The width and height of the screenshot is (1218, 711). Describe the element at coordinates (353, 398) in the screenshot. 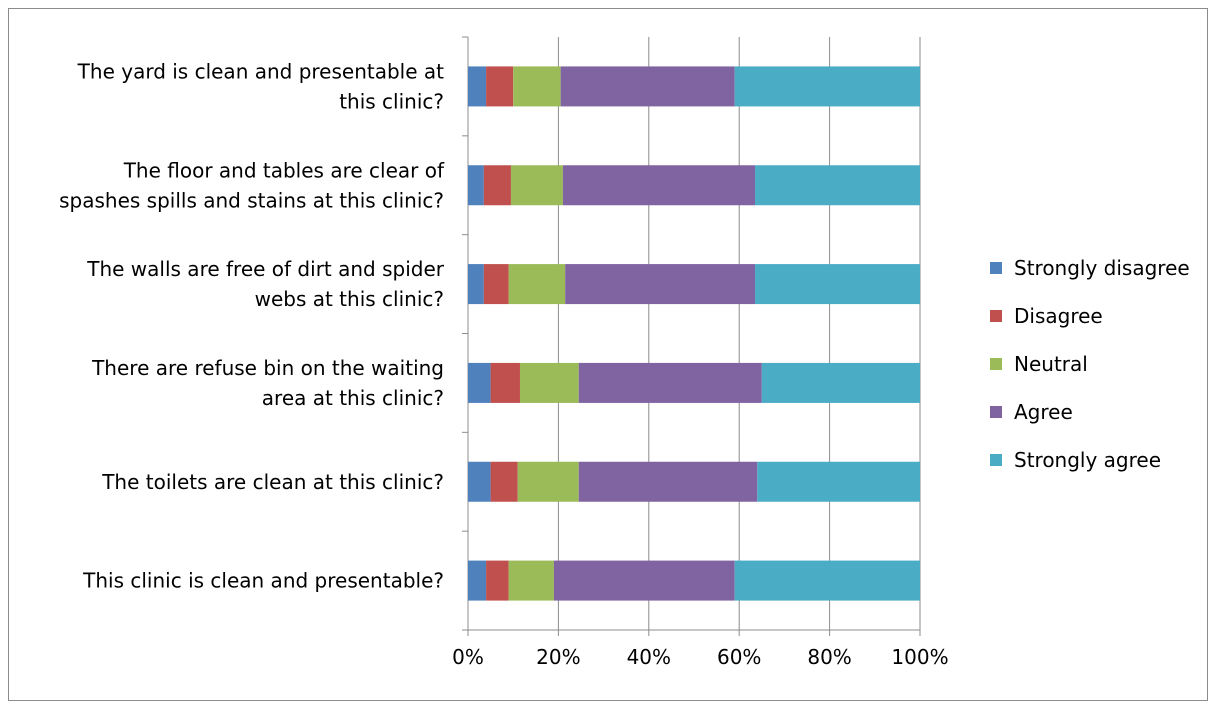

I see `category-label: area at this clinic?` at that location.